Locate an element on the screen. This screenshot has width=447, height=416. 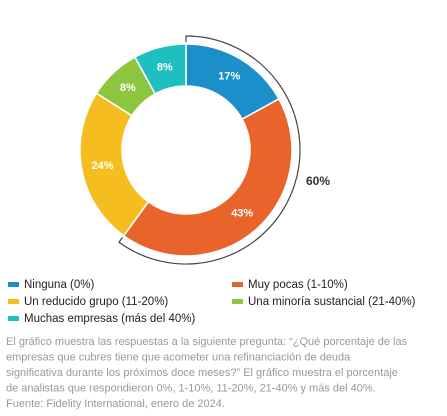
legend-label: Ninguna (0%) is located at coordinates (59, 285).